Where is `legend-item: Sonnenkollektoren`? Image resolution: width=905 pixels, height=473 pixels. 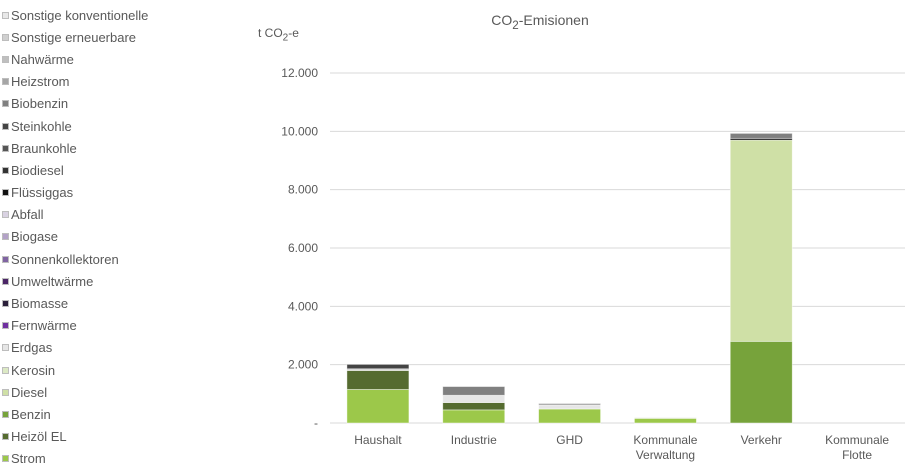 legend-item: Sonnenkollektoren is located at coordinates (122, 259).